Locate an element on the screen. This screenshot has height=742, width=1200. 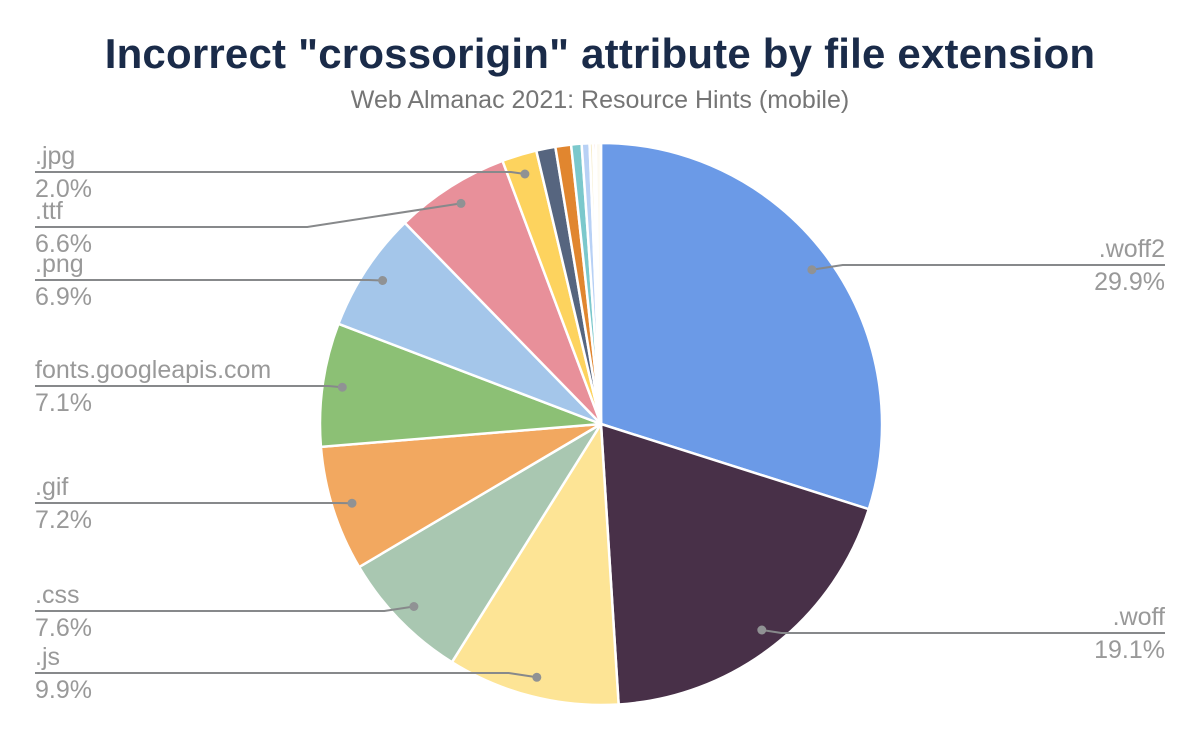
callout-value-fonts.googleapis.com: 7.1% is located at coordinates (63, 403).